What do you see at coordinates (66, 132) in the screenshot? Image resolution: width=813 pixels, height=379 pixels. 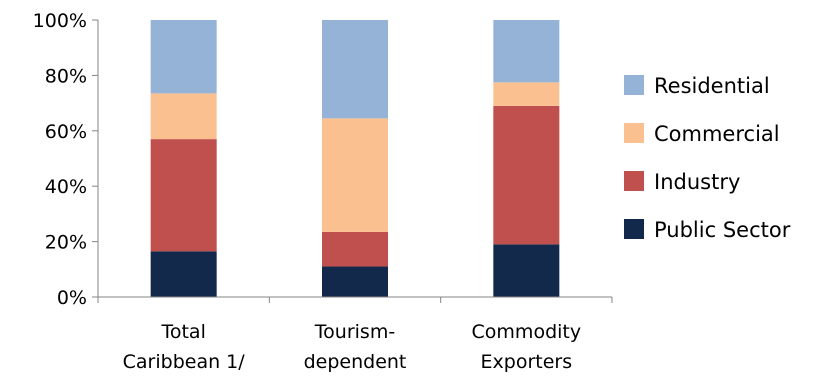 I see `y-tick-label: 60%` at bounding box center [66, 132].